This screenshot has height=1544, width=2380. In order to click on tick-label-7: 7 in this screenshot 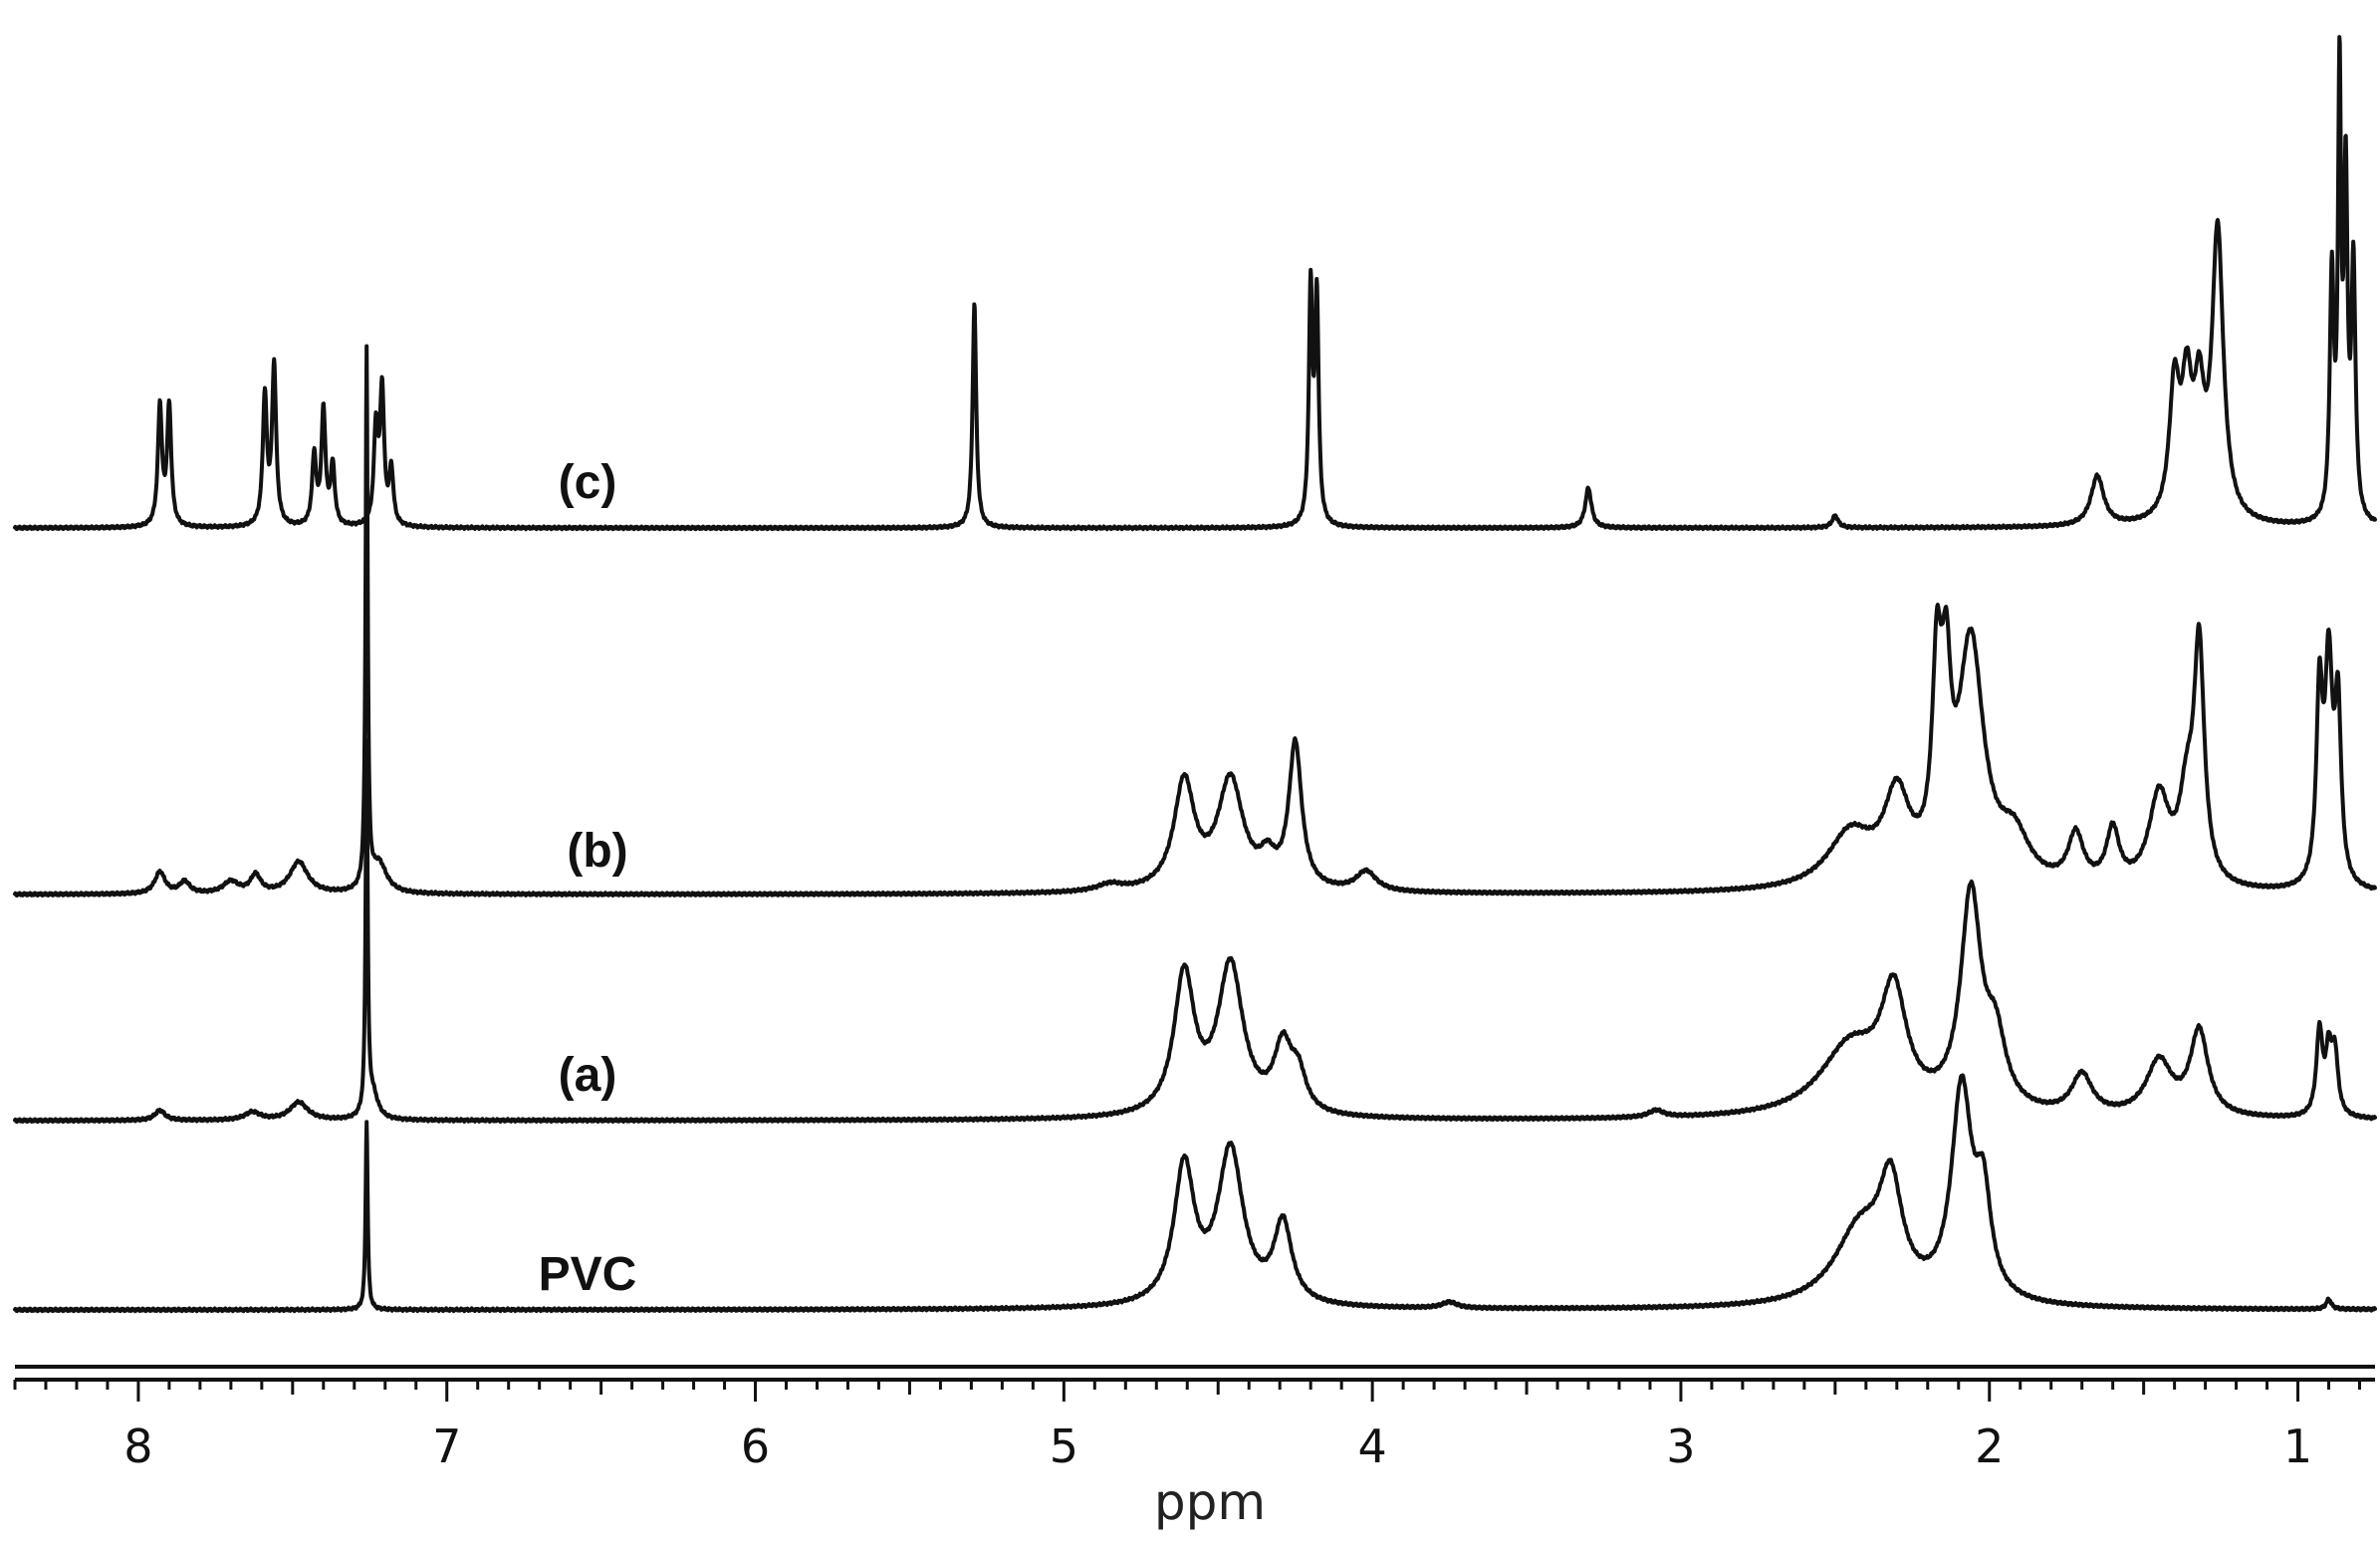, I will do `click(446, 1446)`.